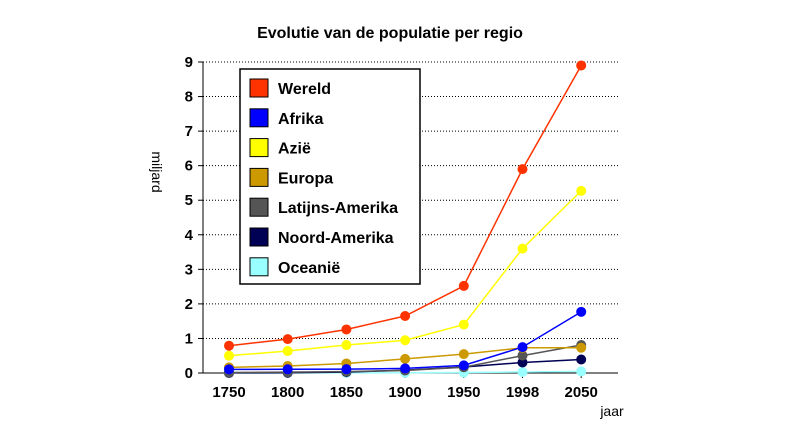 The width and height of the screenshot is (800, 427). Describe the element at coordinates (522, 392) in the screenshot. I see `x-tick-label: 1998` at that location.